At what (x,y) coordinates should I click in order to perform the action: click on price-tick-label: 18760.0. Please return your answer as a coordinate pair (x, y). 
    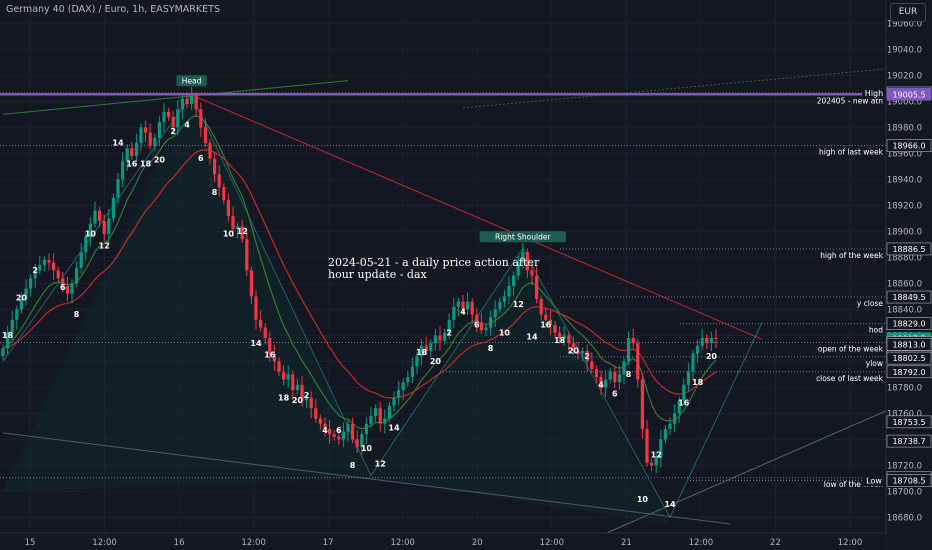
    Looking at the image, I should click on (904, 414).